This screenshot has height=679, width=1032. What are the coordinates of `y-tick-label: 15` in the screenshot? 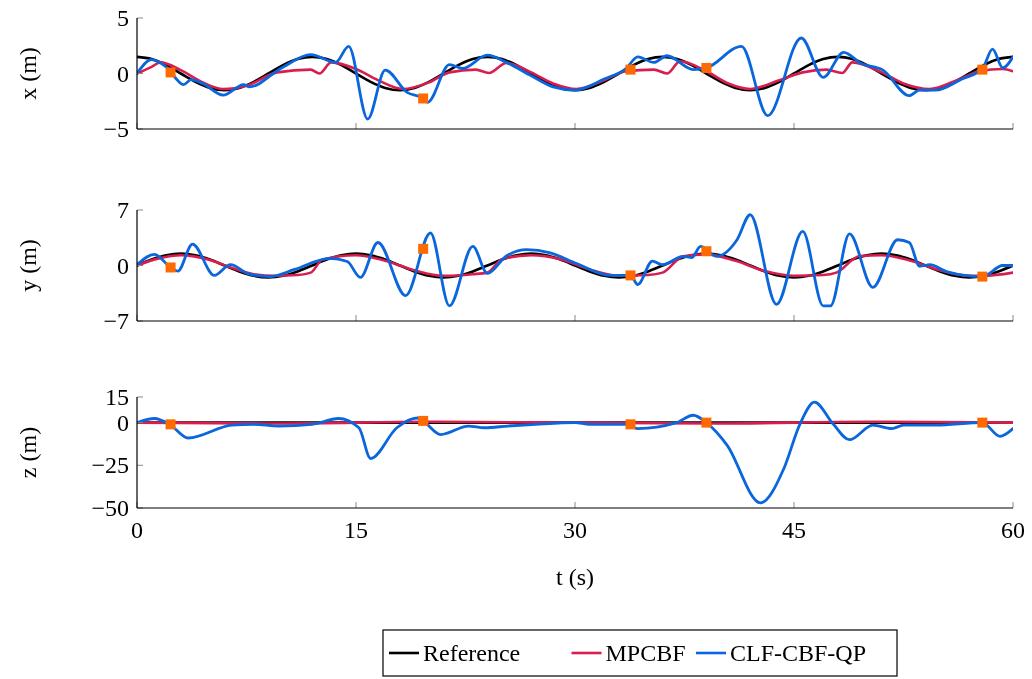 It's located at (117, 397).